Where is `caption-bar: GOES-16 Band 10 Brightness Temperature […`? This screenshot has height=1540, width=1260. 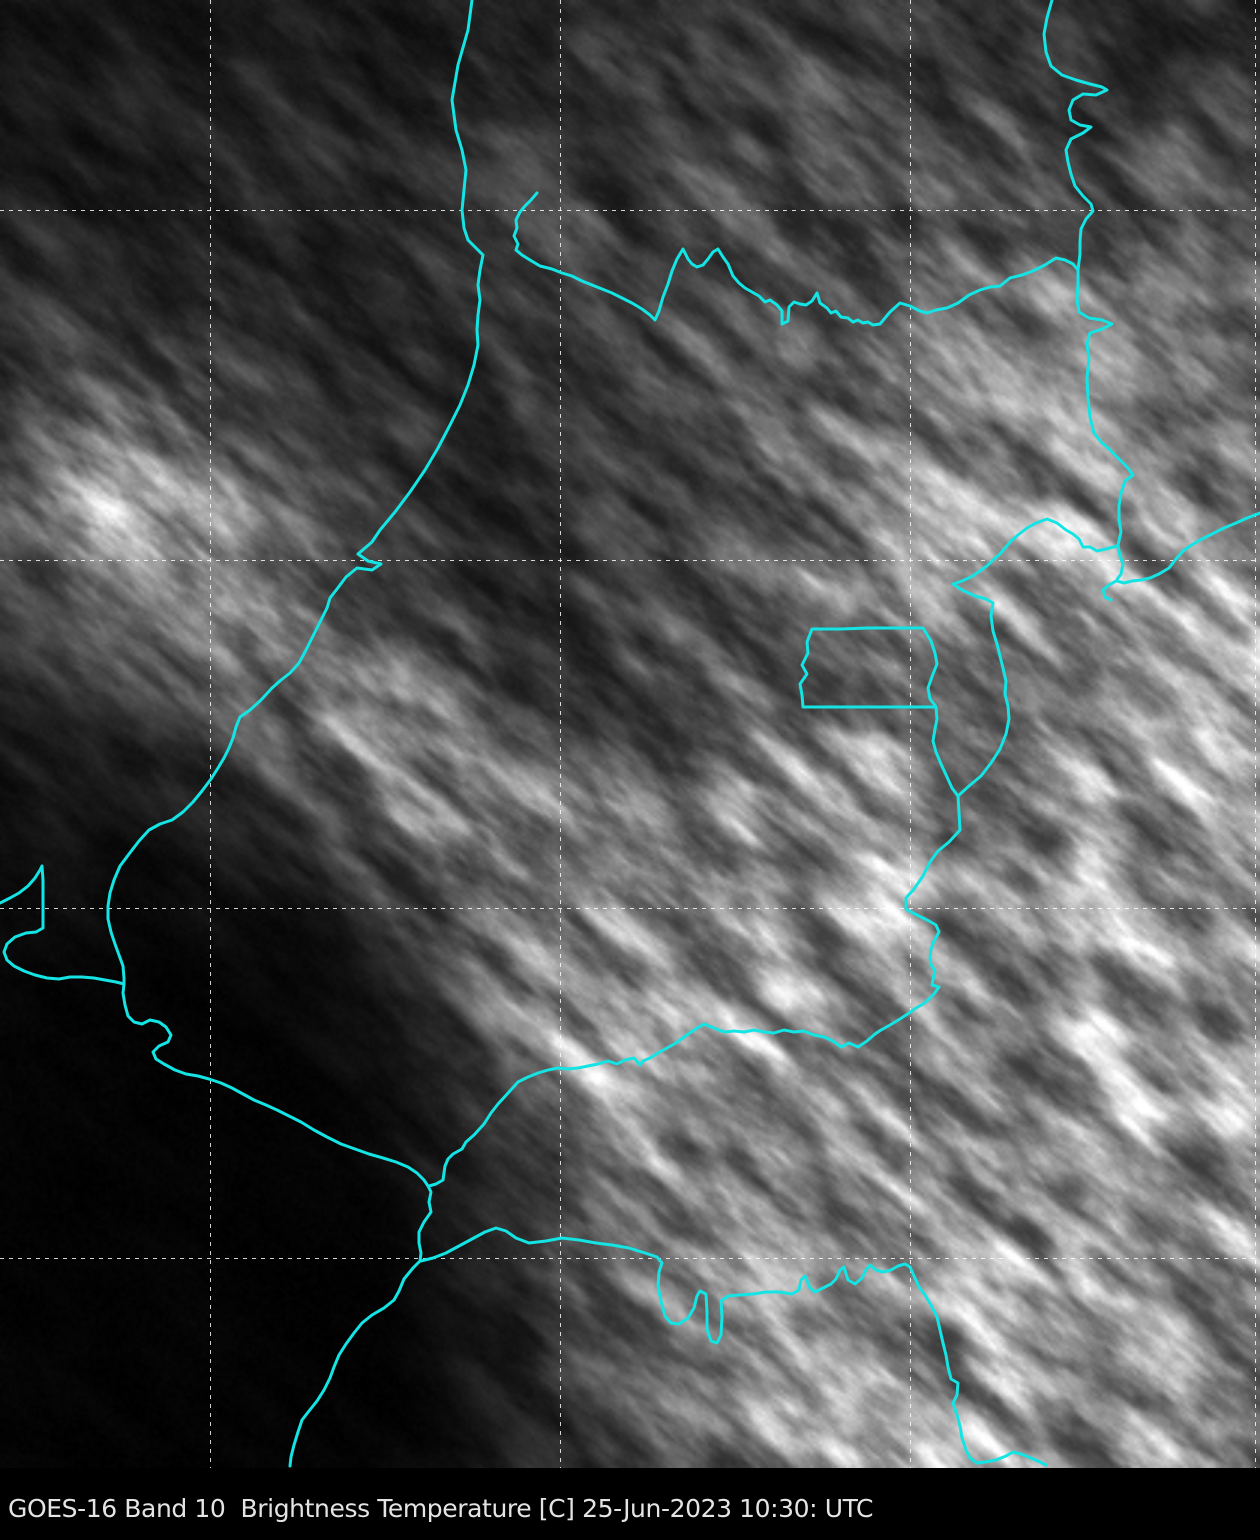
caption-bar: GOES-16 Band 10 Brightness Temperature [… is located at coordinates (630, 1504).